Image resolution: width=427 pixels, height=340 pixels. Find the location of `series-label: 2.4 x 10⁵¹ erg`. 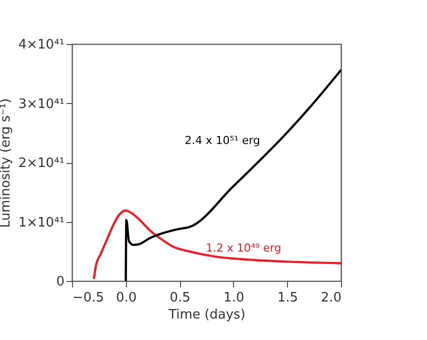

series-label: 2.4 x 10⁵¹ erg is located at coordinates (222, 141).